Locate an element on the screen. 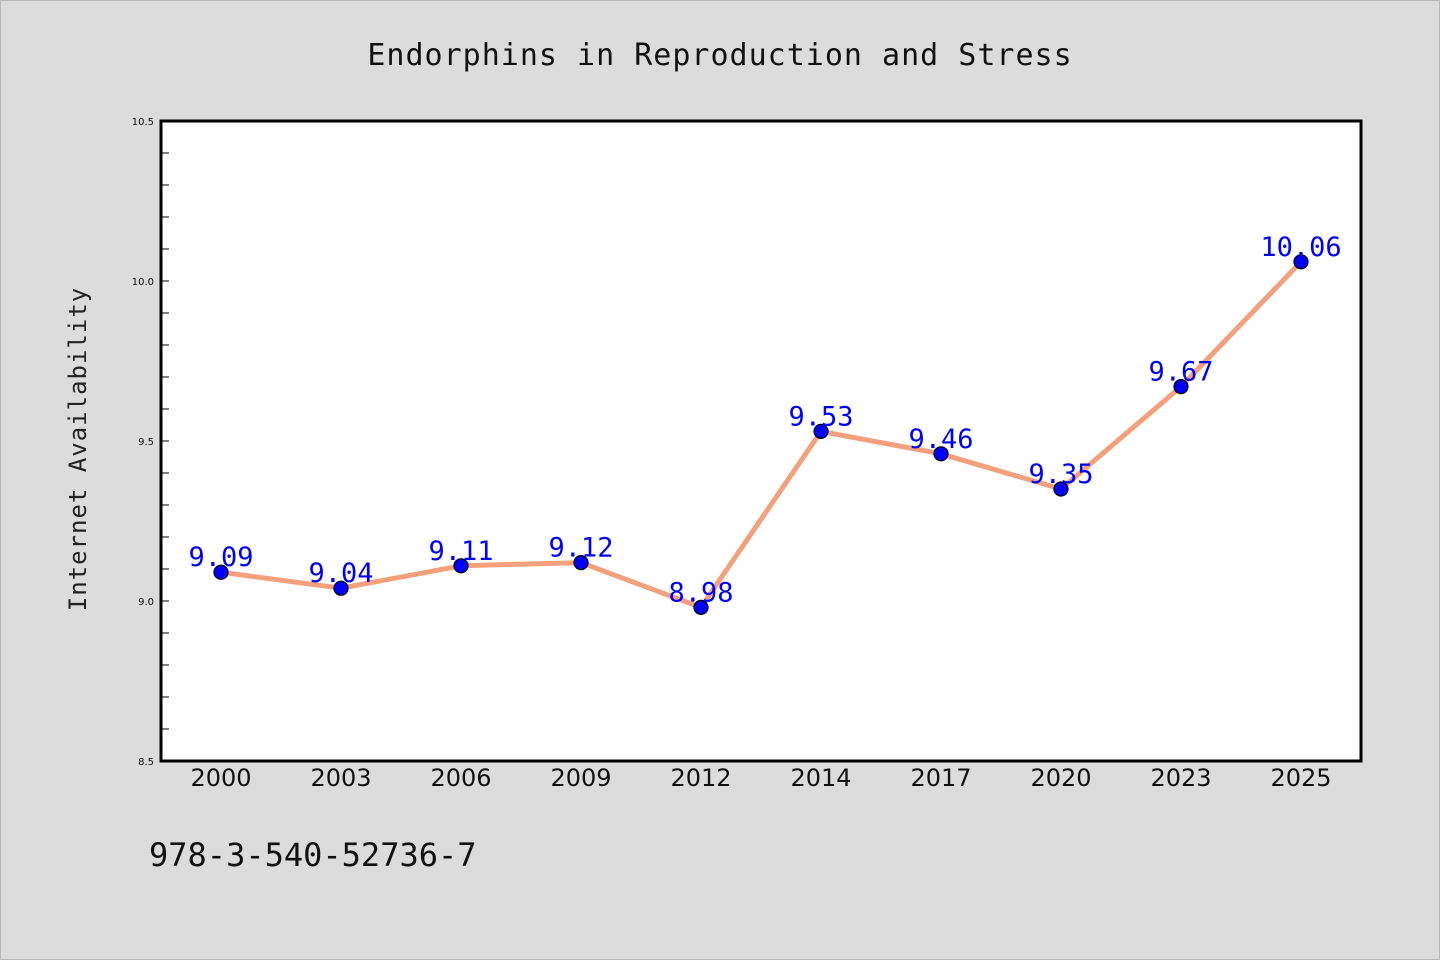 This screenshot has height=960, width=1440. y-tick-label: 8.5 is located at coordinates (146, 762).